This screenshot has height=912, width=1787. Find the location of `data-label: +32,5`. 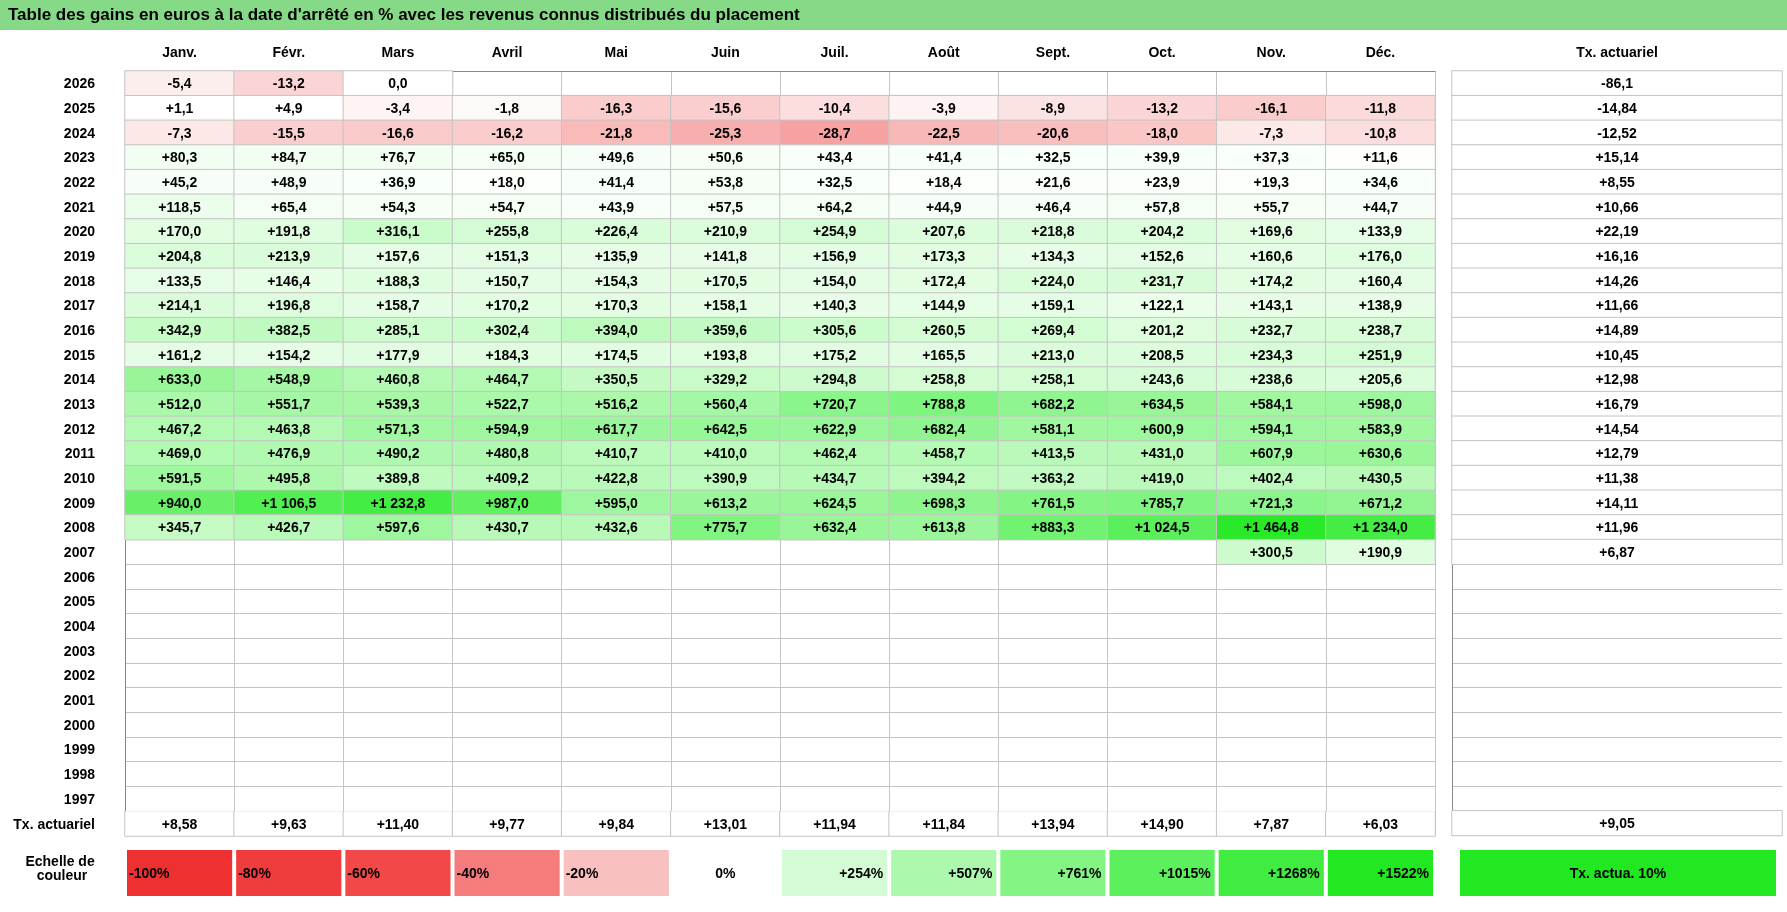

data-label: +32,5 is located at coordinates (834, 182).